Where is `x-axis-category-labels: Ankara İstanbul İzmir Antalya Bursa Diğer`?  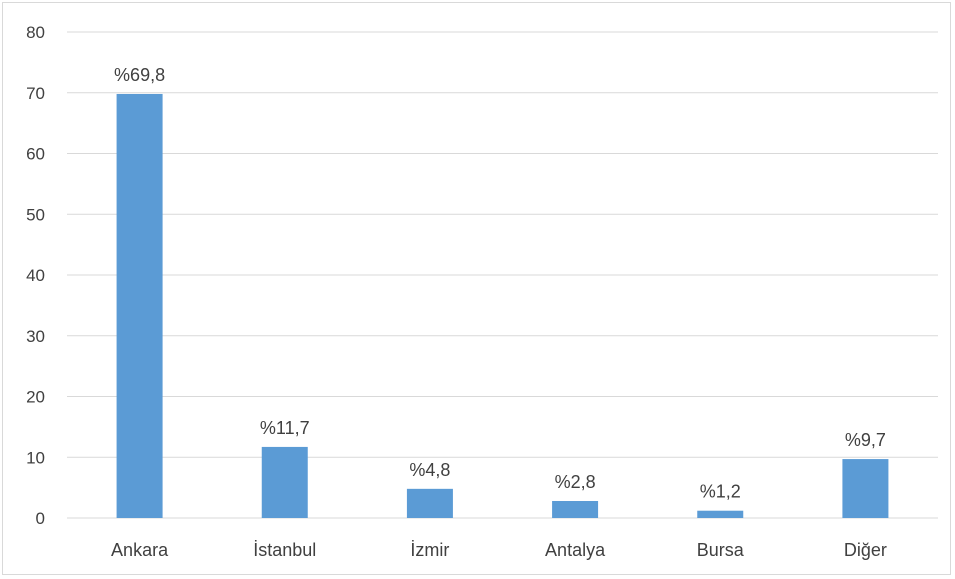 x-axis-category-labels: Ankara İstanbul İzmir Antalya Bursa Diğer is located at coordinates (499, 550).